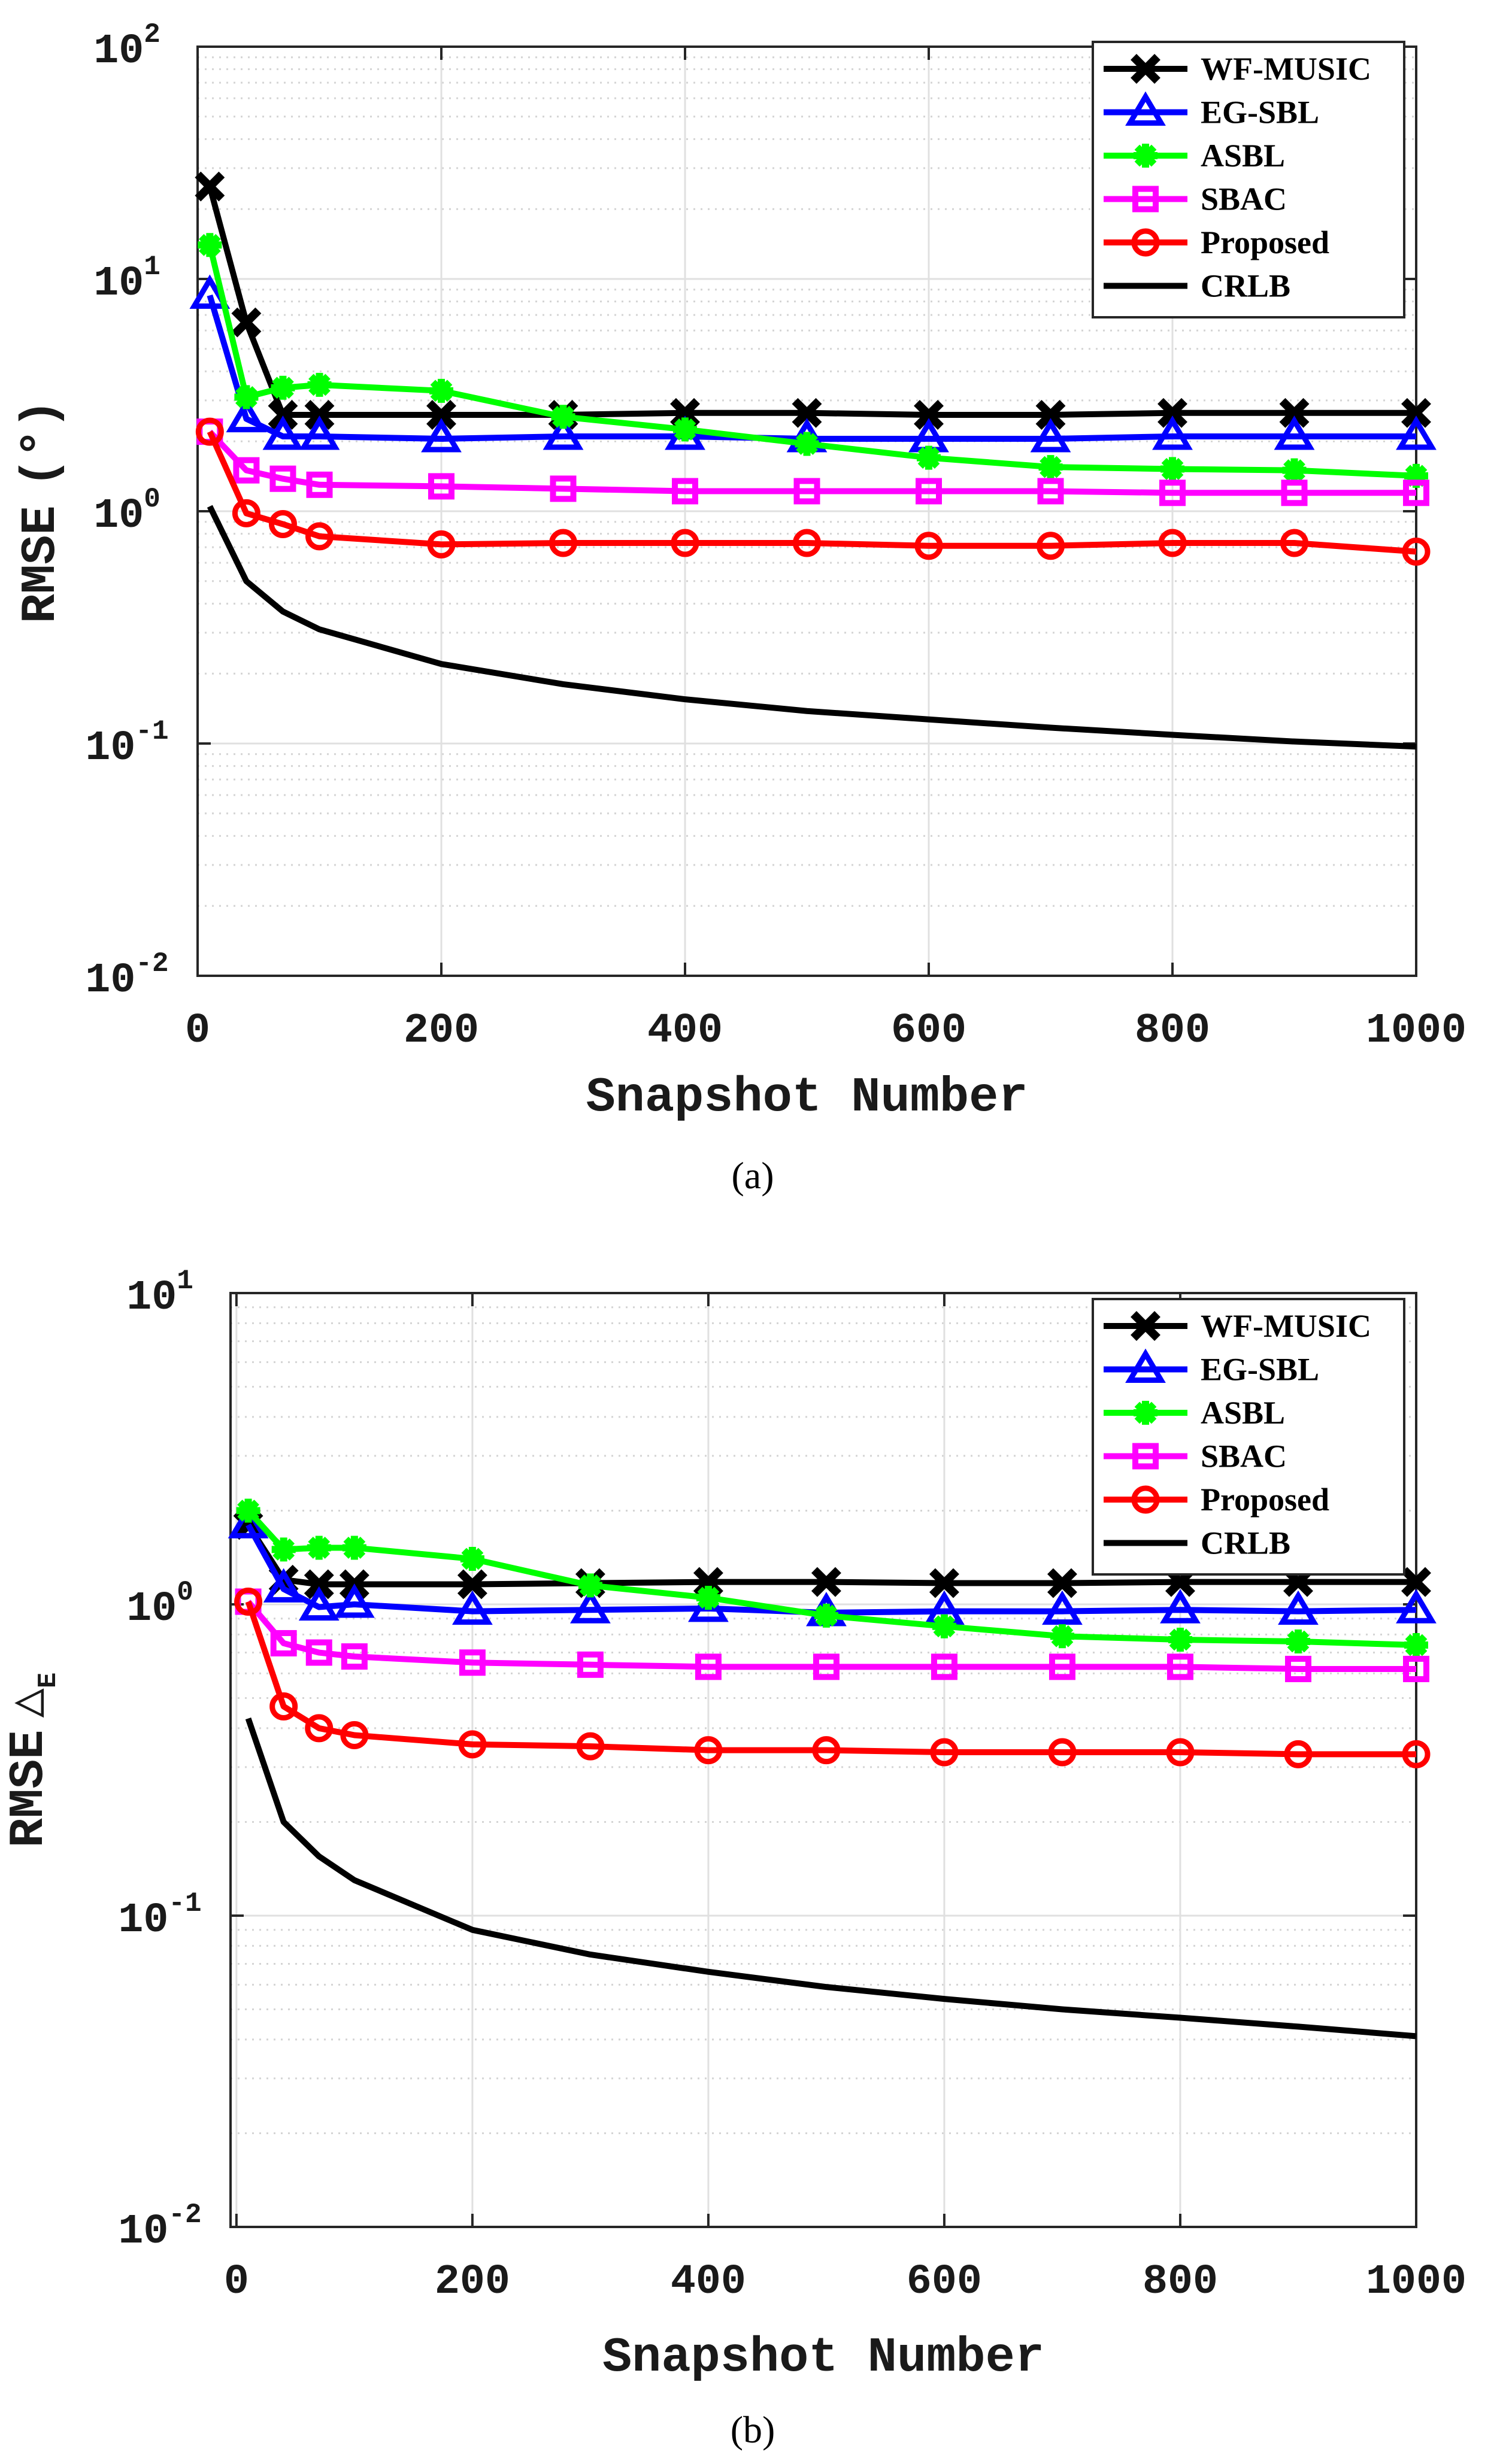  I want to click on panel-a-y-axis-label-unit: (°), so click(41, 443).